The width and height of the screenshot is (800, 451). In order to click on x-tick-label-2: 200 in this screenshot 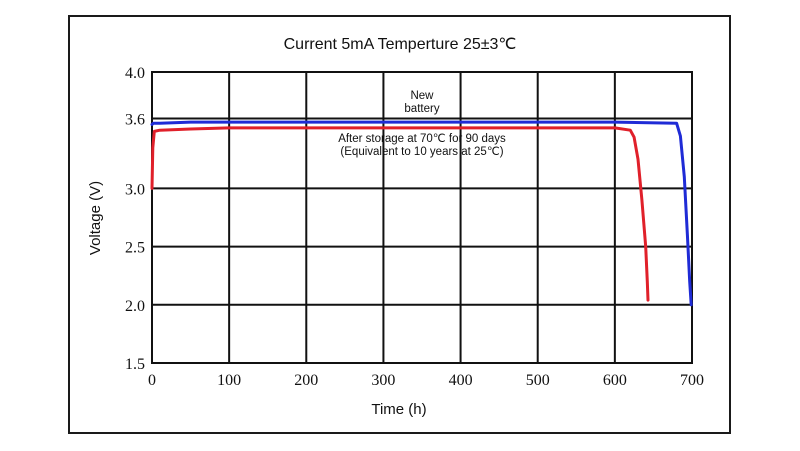, I will do `click(306, 380)`.